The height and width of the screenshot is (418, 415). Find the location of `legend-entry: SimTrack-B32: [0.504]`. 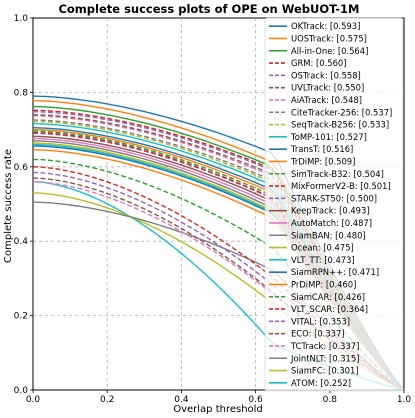

legend-entry: SimTrack-B32: [0.504] is located at coordinates (337, 174).